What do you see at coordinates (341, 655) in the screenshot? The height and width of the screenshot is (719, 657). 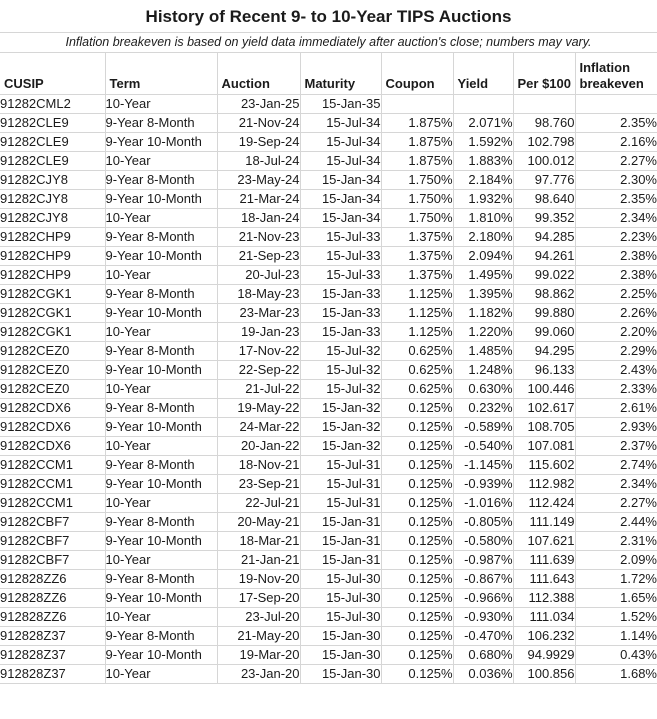 I see `cell-maturity: 15-Jan-30` at bounding box center [341, 655].